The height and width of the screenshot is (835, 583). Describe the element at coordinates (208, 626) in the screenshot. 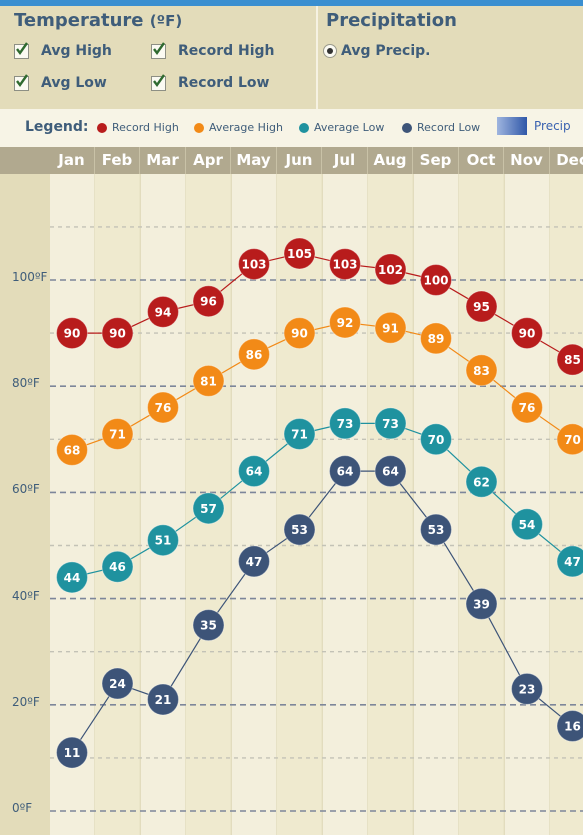

I see `data-label: 35` at that location.